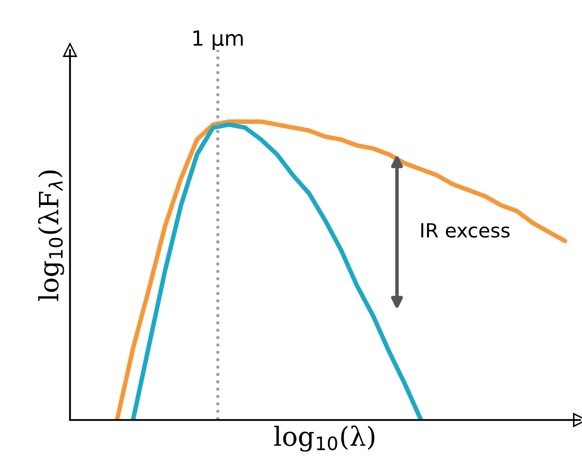 The image size is (582, 475). Describe the element at coordinates (51, 235) in the screenshot. I see `y-axis-title: log$_{10}$(λF$_{λ}$)` at that location.